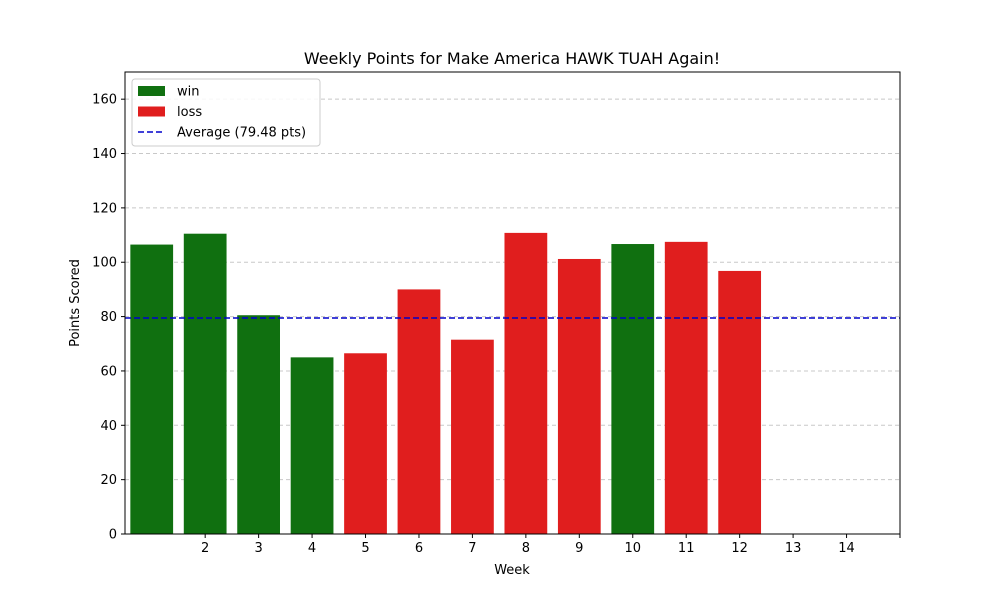 This screenshot has width=1000, height=600. What do you see at coordinates (686, 387) in the screenshot?
I see `bar-week-11-loss` at bounding box center [686, 387].